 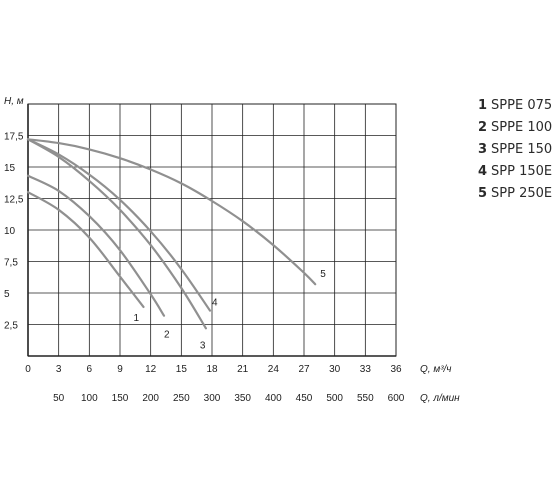 What do you see at coordinates (323, 274) in the screenshot?
I see `series-label-5: 5` at bounding box center [323, 274].